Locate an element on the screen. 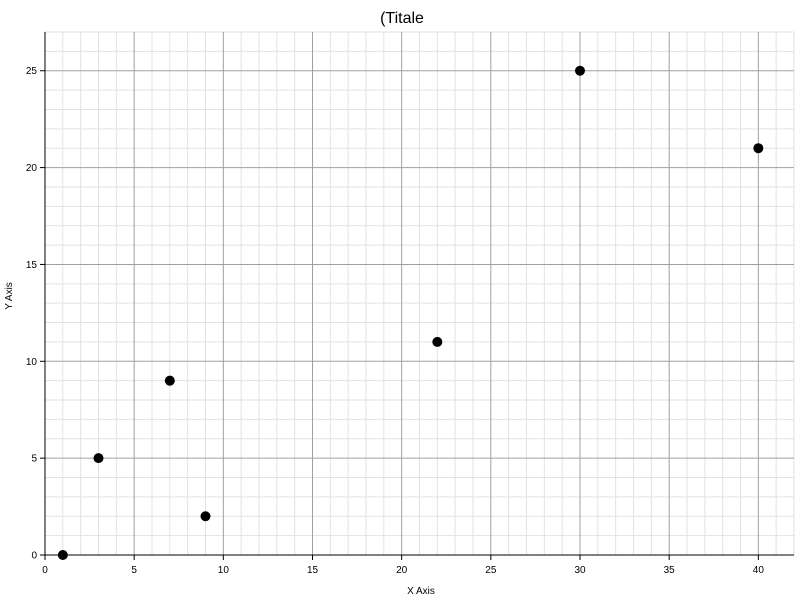 Image resolution: width=800 pixels, height=600 pixels. y-tick-label: 25 is located at coordinates (32, 71).